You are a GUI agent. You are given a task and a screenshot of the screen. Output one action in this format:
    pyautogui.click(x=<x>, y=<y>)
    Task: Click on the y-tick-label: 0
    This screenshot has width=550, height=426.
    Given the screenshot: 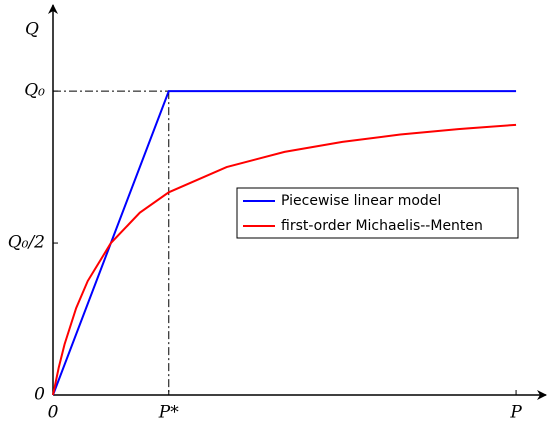 What is the action you would take?
    pyautogui.click(x=39, y=395)
    